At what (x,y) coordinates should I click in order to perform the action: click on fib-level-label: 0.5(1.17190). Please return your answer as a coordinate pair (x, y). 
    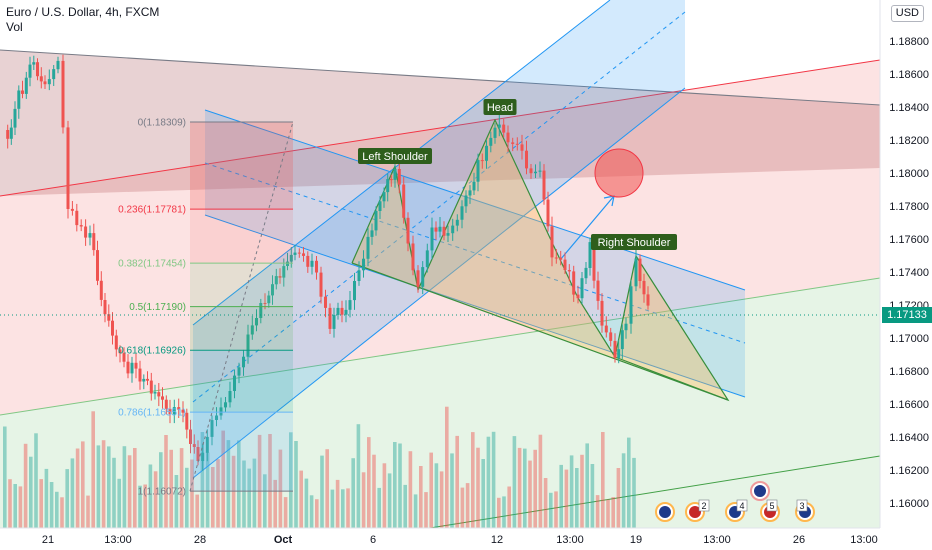
    Looking at the image, I should click on (157, 307).